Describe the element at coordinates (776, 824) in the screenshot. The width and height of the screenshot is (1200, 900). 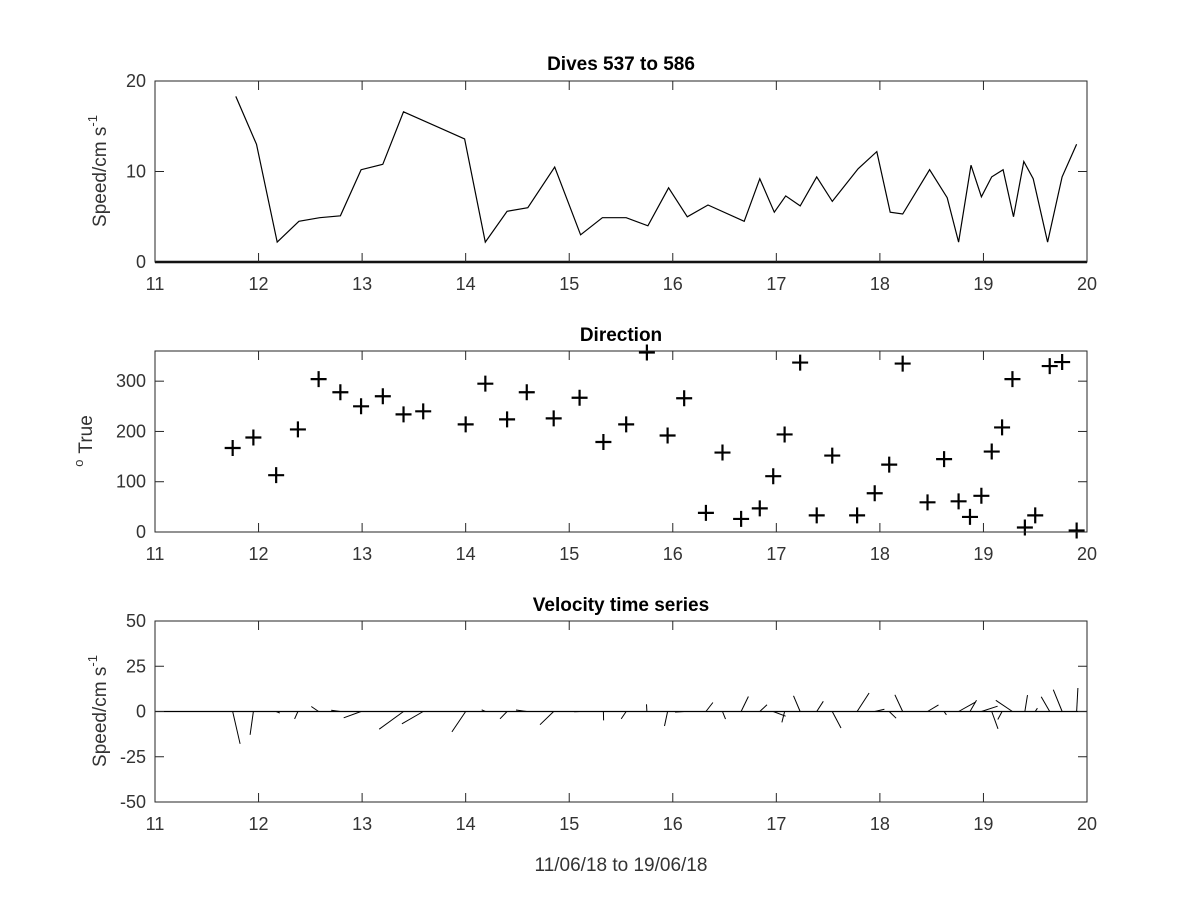
I see `velocity-x-tick-label: 17` at that location.